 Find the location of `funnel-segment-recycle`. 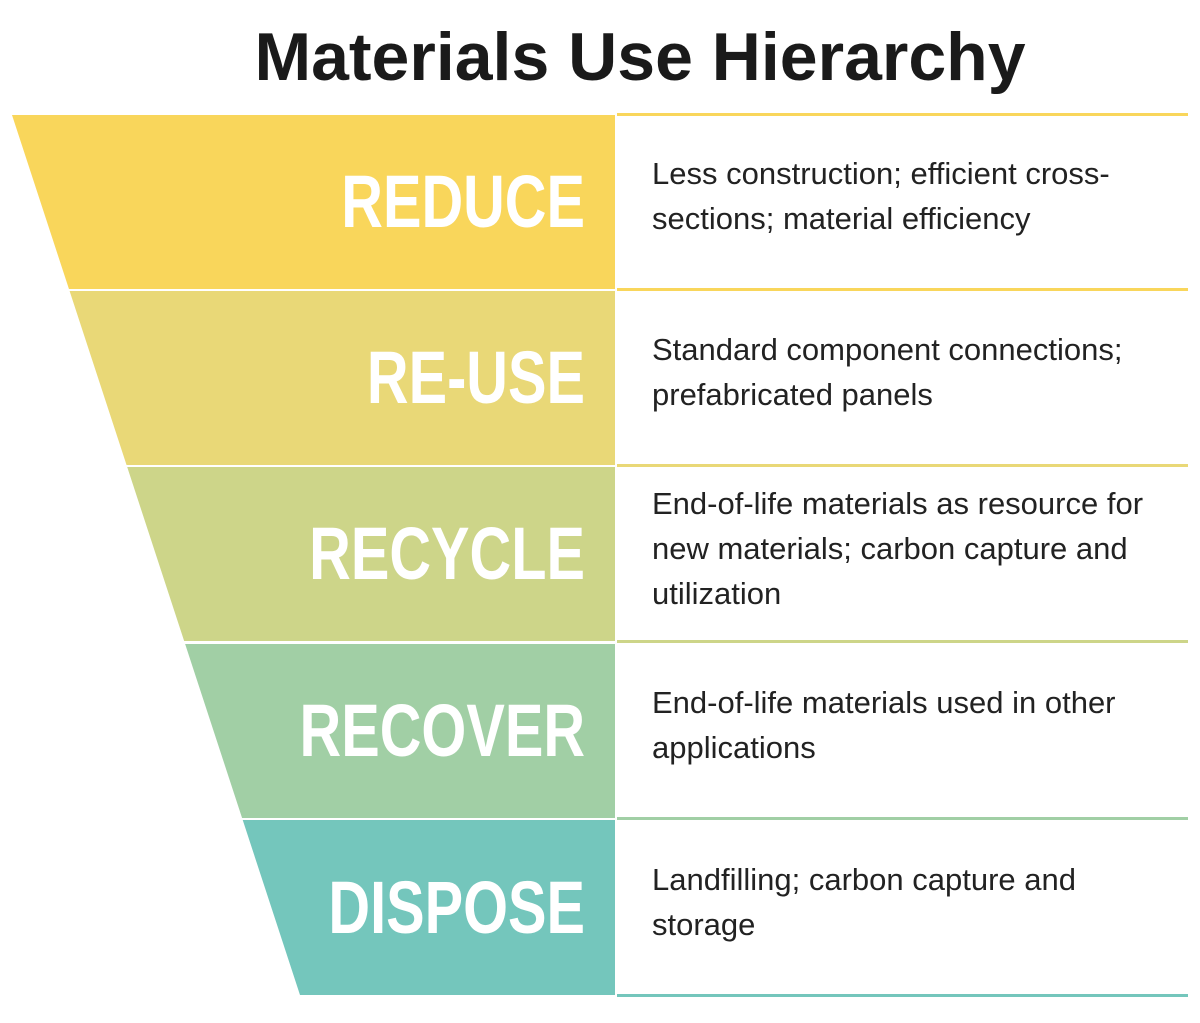

funnel-segment-recycle is located at coordinates (371, 554).